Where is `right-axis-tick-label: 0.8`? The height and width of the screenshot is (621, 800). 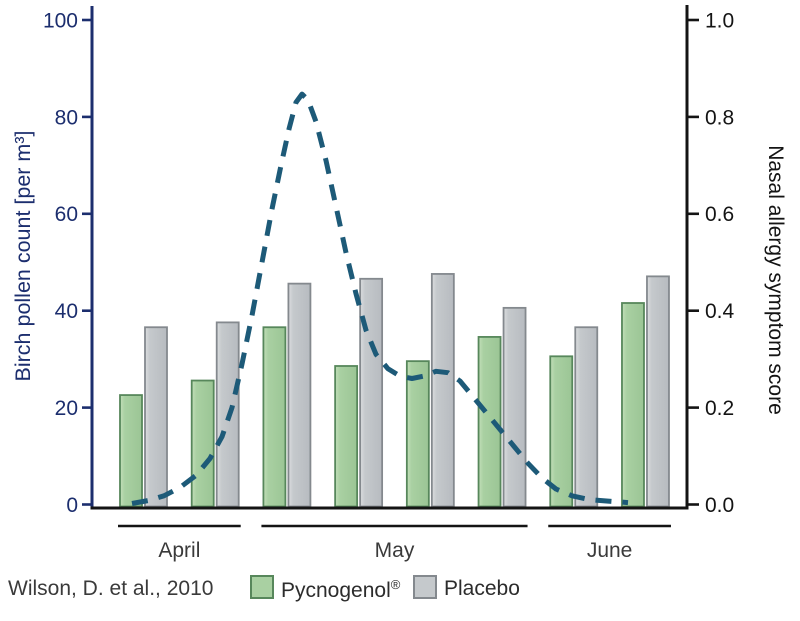
right-axis-tick-label: 0.8 is located at coordinates (719, 117).